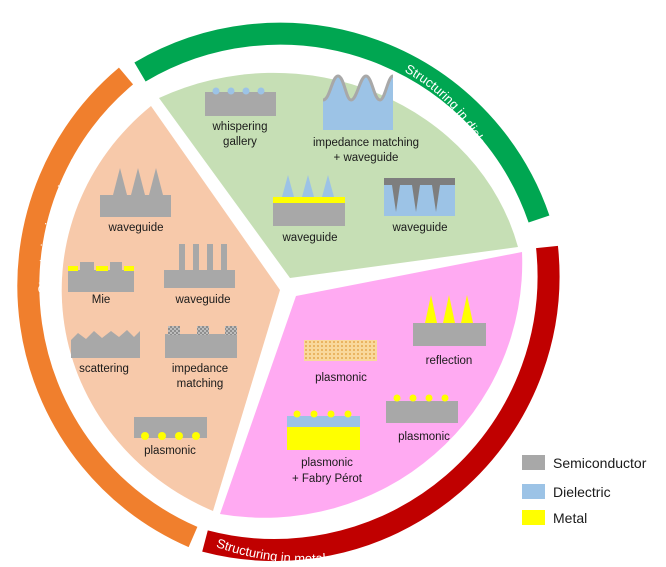 This screenshot has width=666, height=567. What do you see at coordinates (240, 127) in the screenshot?
I see `label-whispering: whispering` at bounding box center [240, 127].